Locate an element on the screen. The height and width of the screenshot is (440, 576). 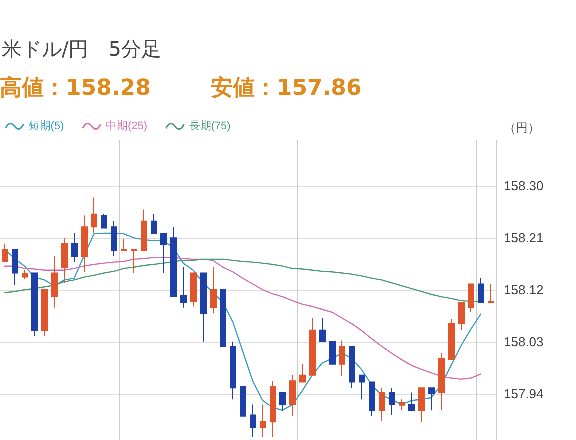
y-tick-label: 158.03 is located at coordinates (524, 342).